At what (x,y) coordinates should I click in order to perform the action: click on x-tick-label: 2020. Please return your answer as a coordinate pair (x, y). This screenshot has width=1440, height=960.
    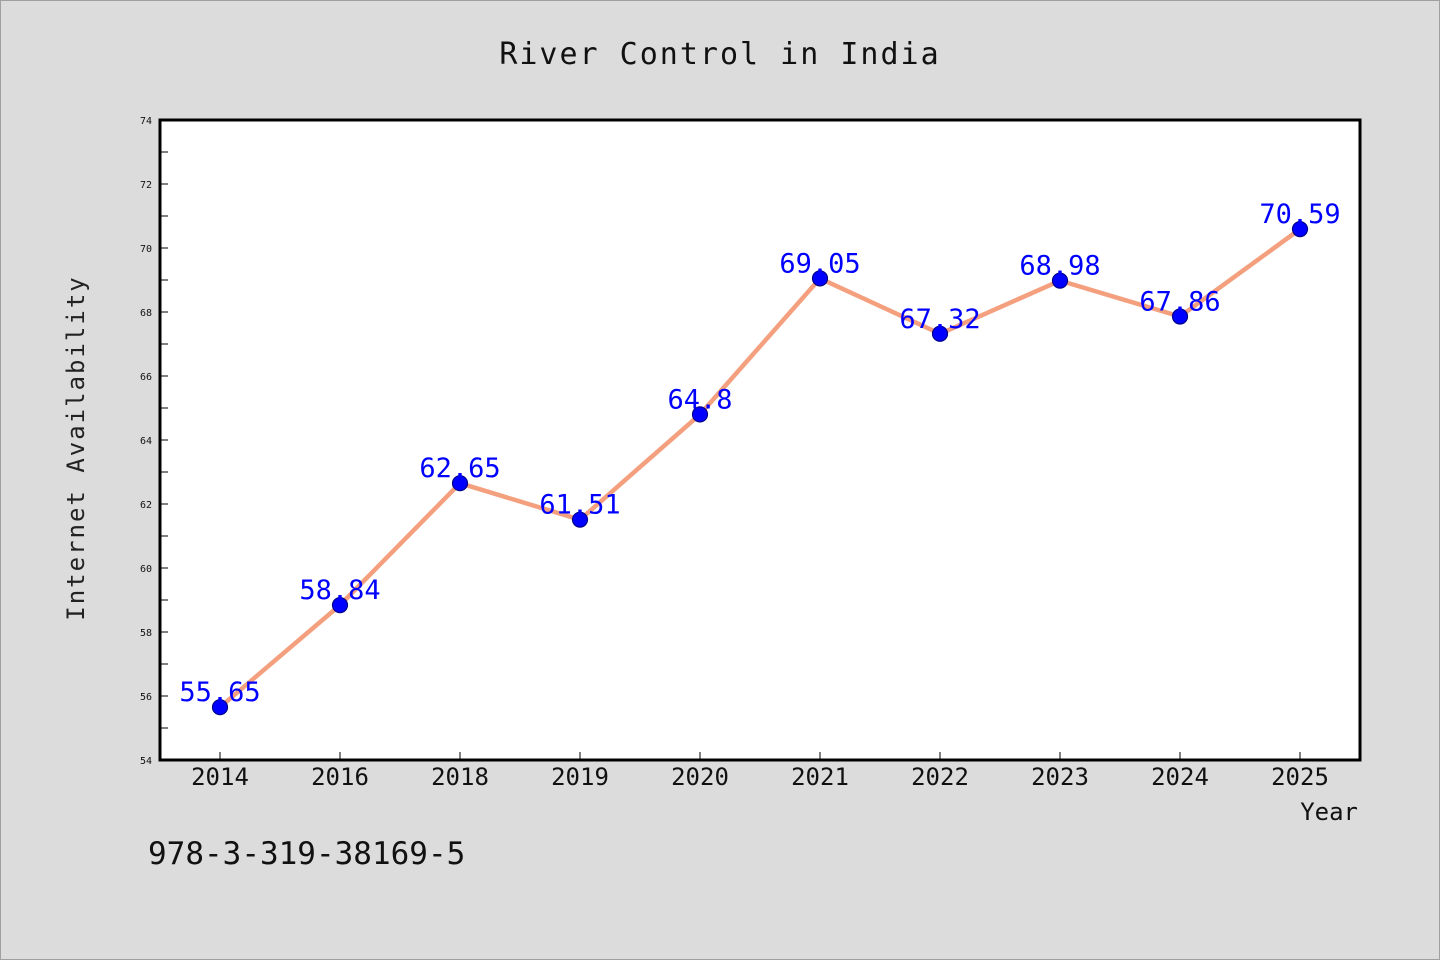
    Looking at the image, I should click on (700, 777).